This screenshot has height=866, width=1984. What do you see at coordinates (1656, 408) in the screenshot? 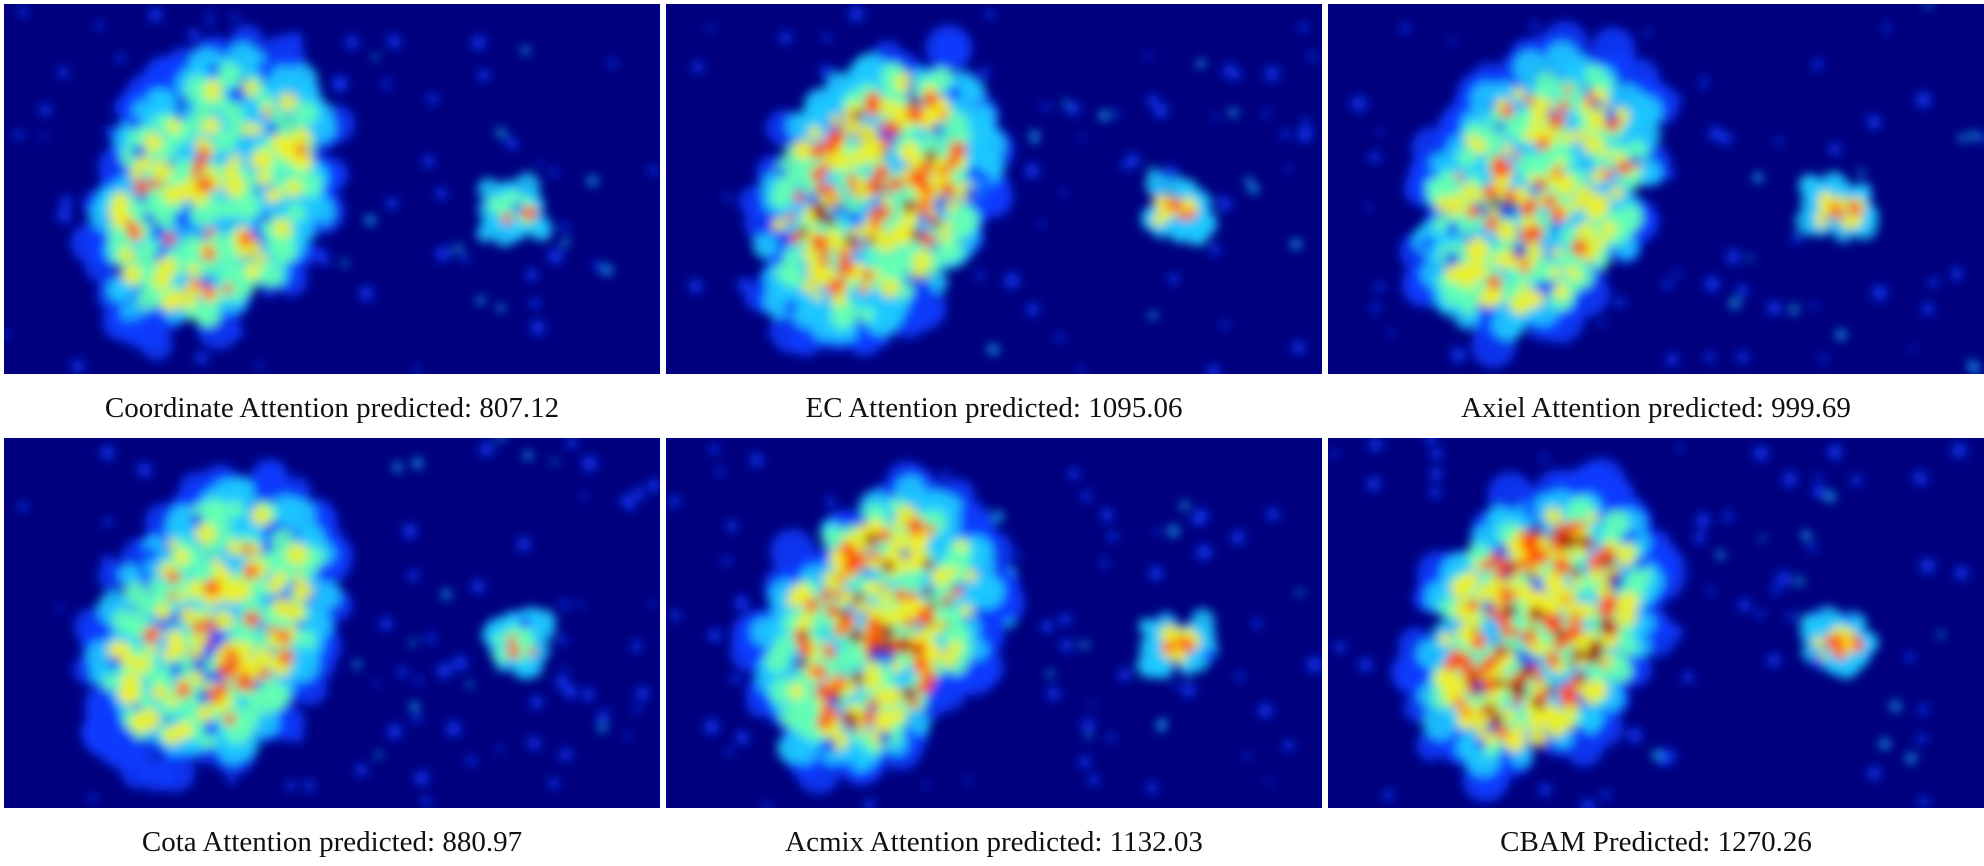
I see `caption-axiel-attention: Axiel Attention predicted: 999.69` at bounding box center [1656, 408].